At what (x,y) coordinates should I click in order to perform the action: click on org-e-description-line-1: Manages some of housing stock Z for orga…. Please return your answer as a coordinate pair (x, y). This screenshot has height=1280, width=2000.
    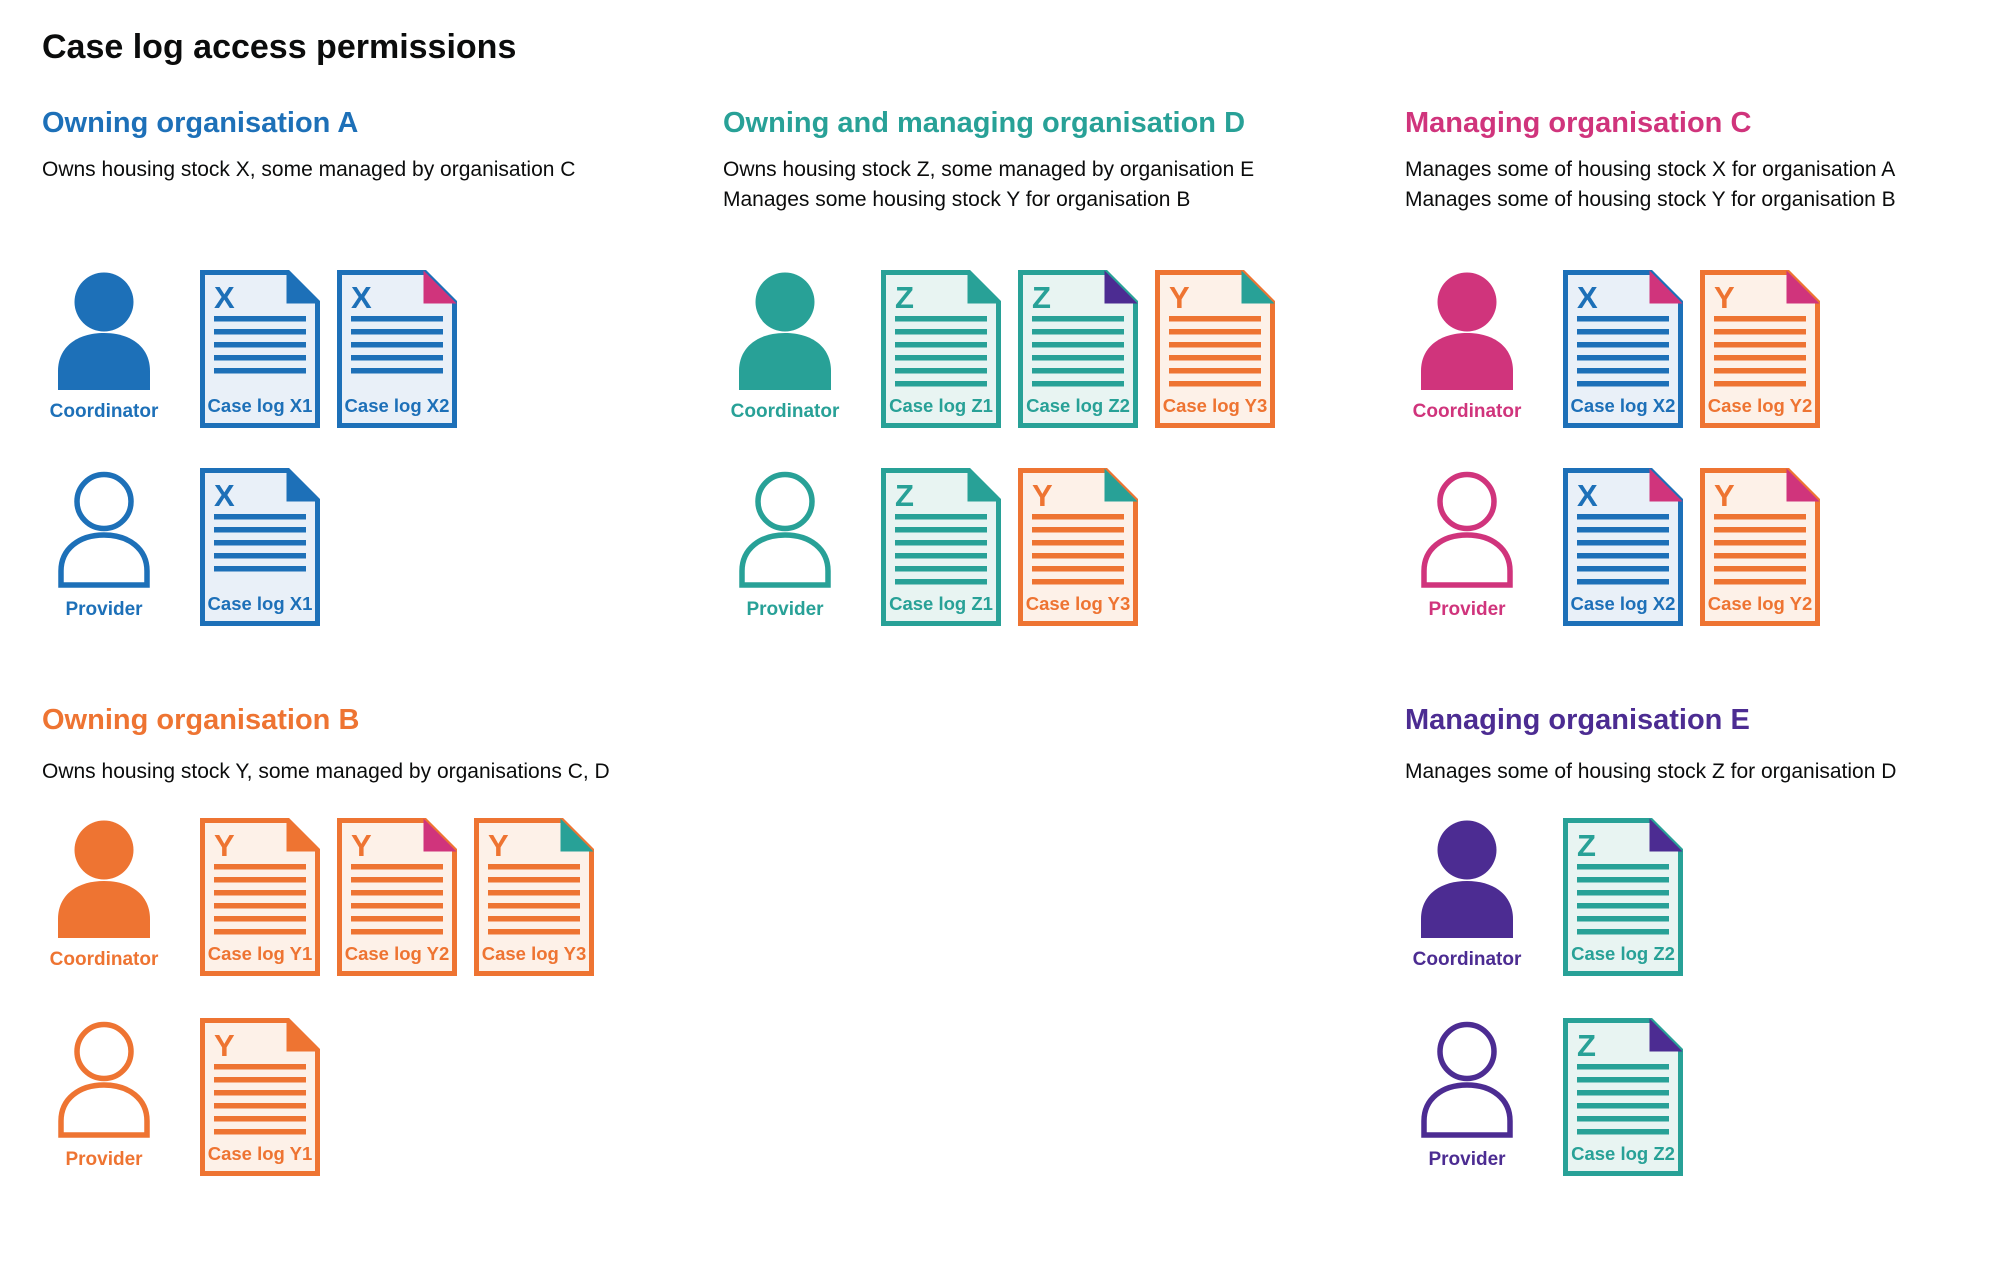
    Looking at the image, I should click on (1651, 771).